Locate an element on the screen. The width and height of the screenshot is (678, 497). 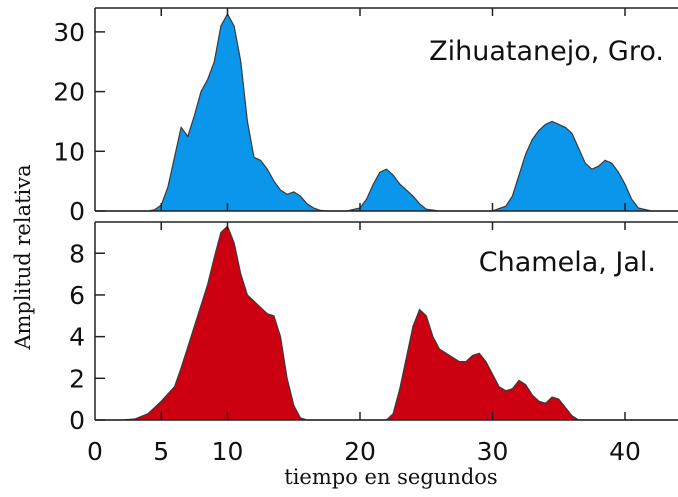
y-tick-label: 4 is located at coordinates (77, 337).